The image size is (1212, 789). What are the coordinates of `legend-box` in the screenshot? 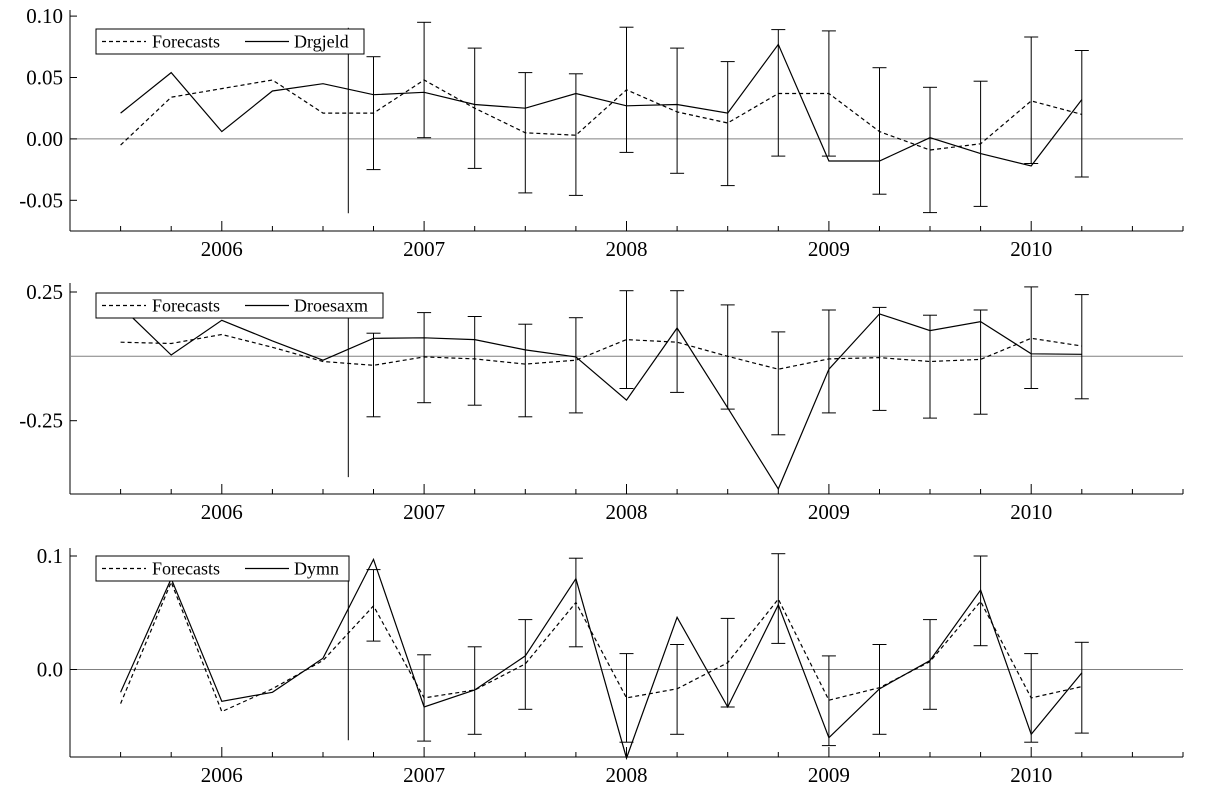 It's located at (239, 305).